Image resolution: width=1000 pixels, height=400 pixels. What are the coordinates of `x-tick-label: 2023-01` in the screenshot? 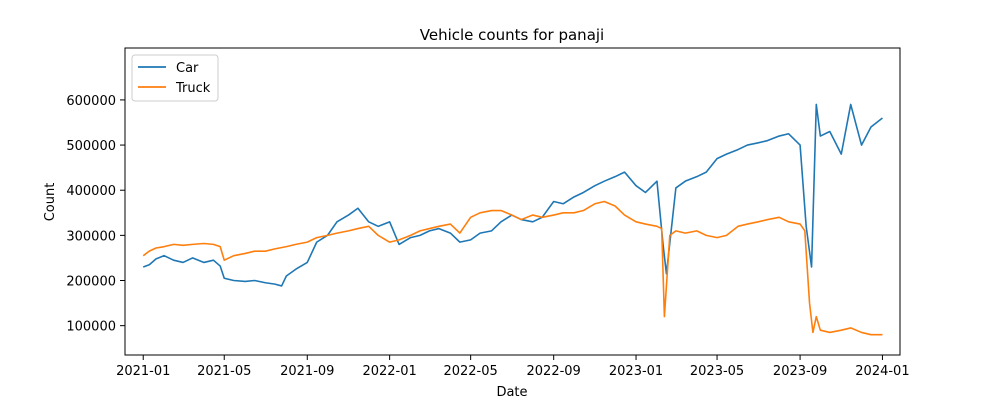 It's located at (636, 371).